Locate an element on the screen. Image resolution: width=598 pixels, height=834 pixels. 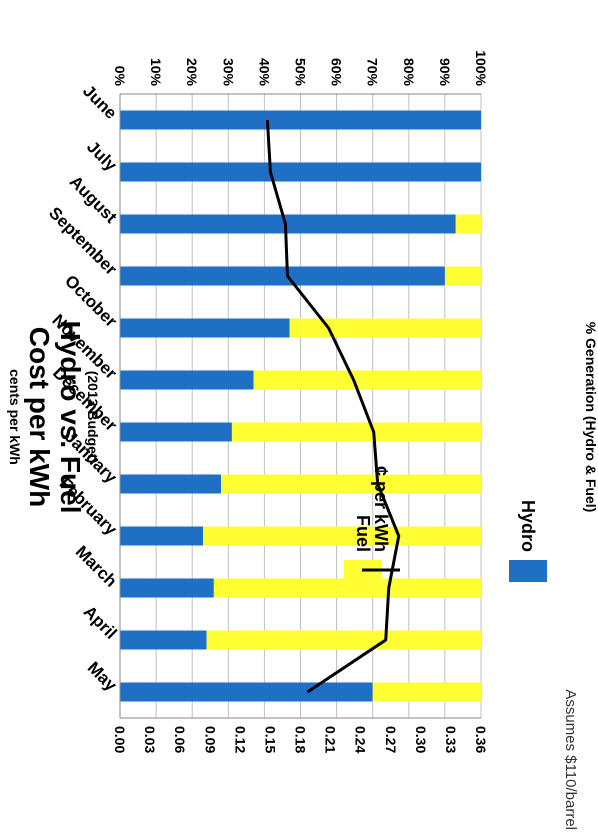
cents-tick-label: 0.09 is located at coordinates (210, 739).